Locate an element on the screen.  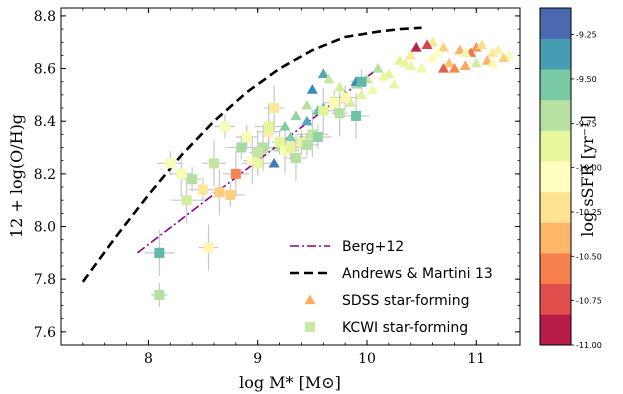
colorbar-label: log sSFR [yr⁻¹] is located at coordinates (587, 176).